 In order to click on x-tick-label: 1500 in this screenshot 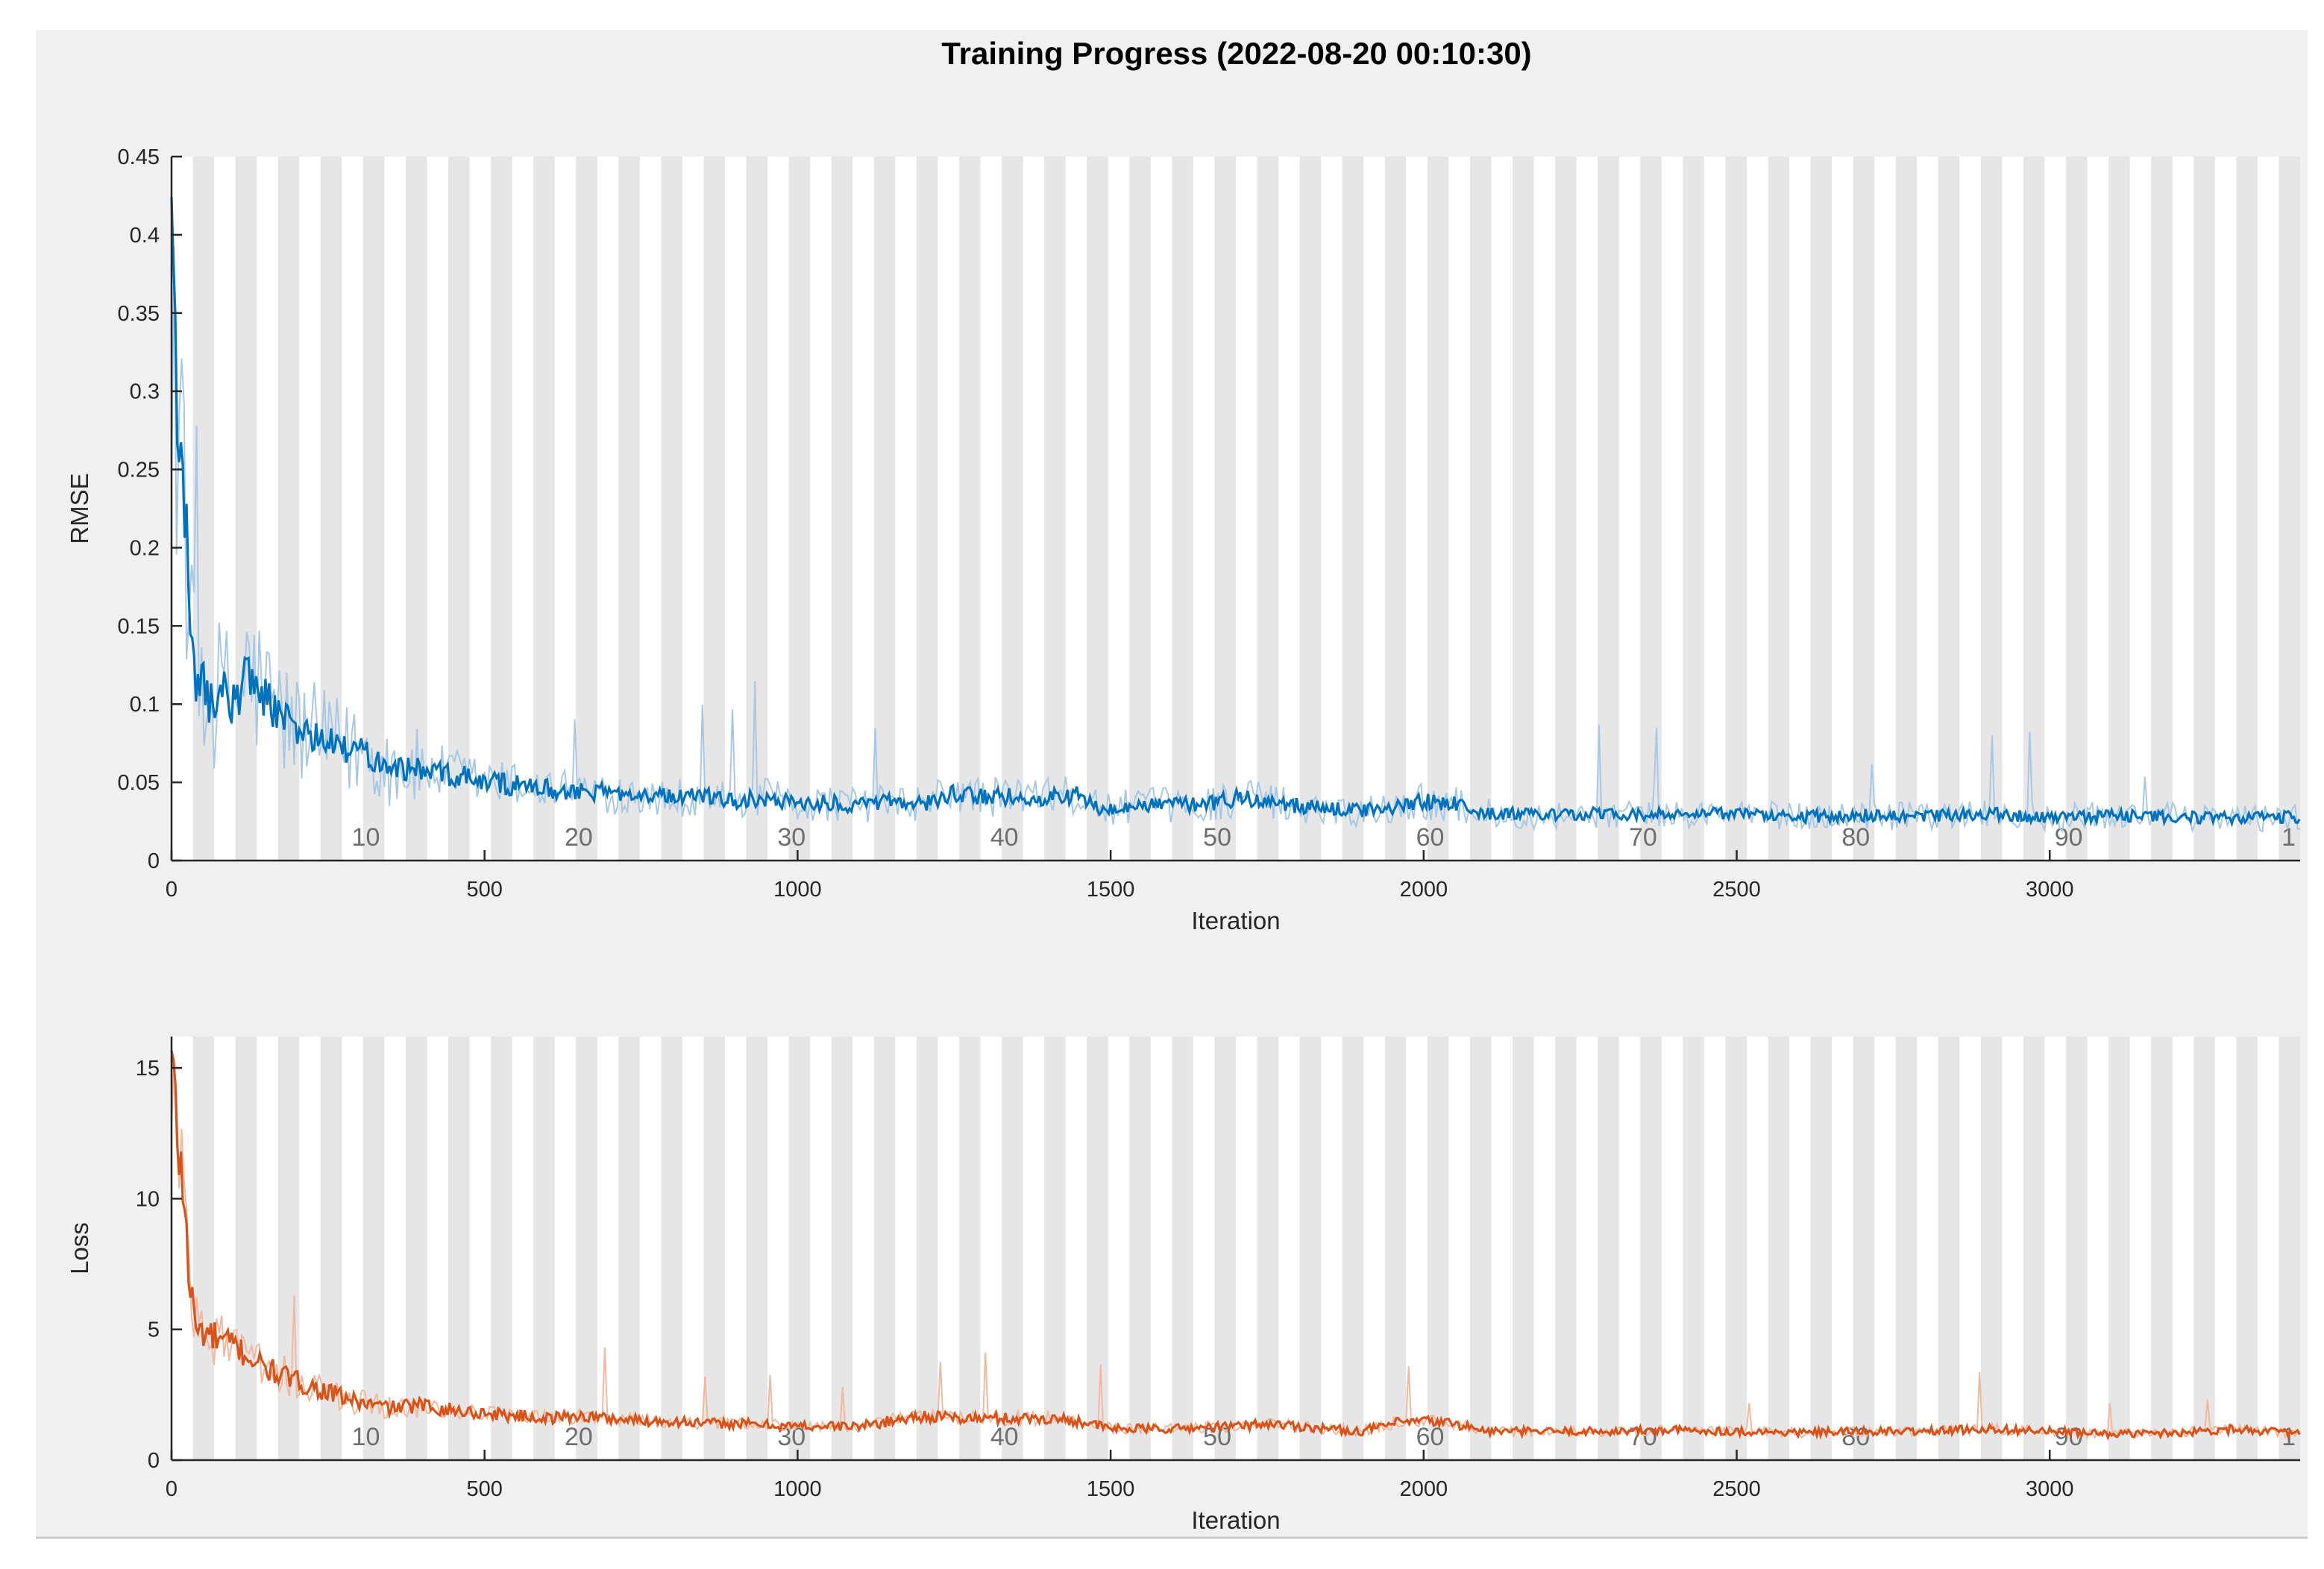, I will do `click(1111, 1489)`.